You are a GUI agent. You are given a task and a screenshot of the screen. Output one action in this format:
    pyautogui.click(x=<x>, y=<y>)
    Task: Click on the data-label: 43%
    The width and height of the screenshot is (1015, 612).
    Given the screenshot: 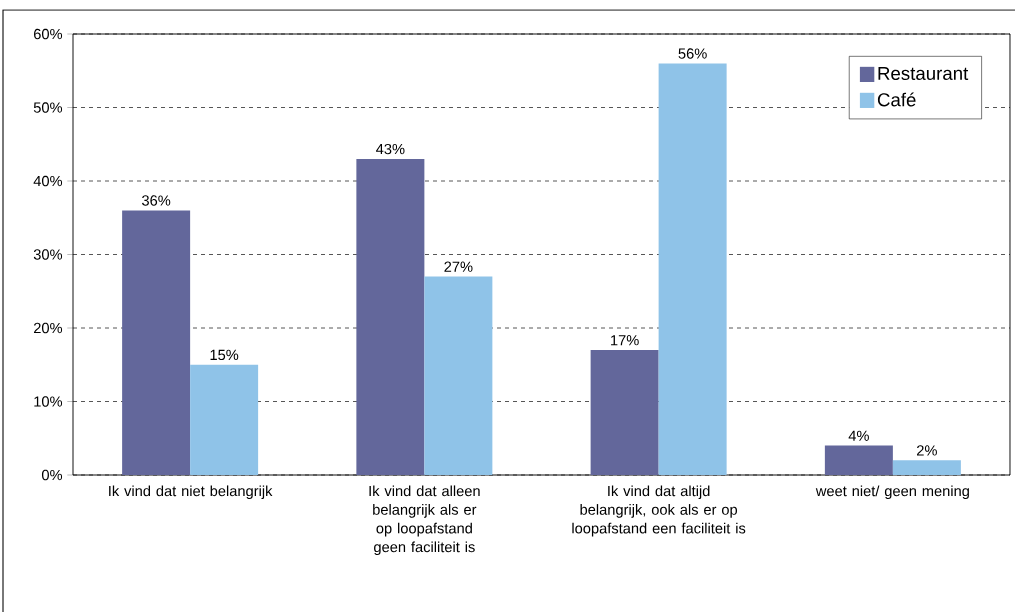 What is the action you would take?
    pyautogui.click(x=390, y=149)
    